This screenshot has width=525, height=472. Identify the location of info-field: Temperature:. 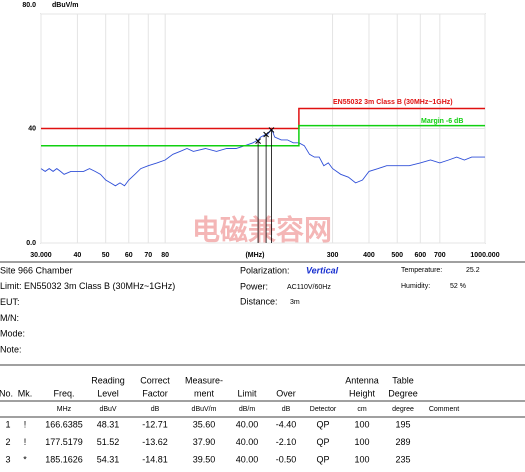
(421, 270).